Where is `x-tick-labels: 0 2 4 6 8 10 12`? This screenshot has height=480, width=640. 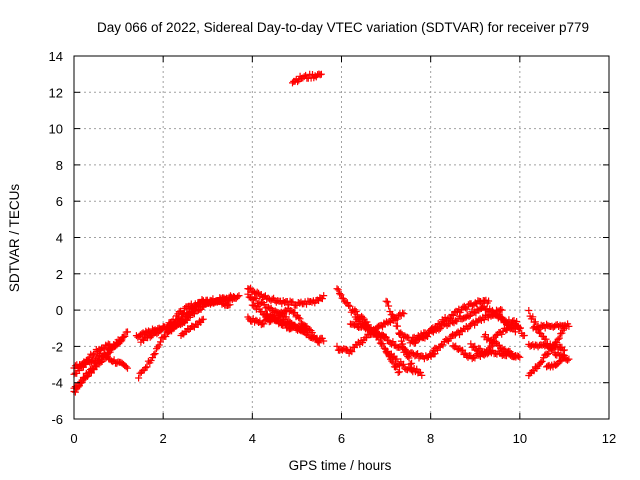
x-tick-labels: 0 2 4 6 8 10 12 is located at coordinates (343, 438).